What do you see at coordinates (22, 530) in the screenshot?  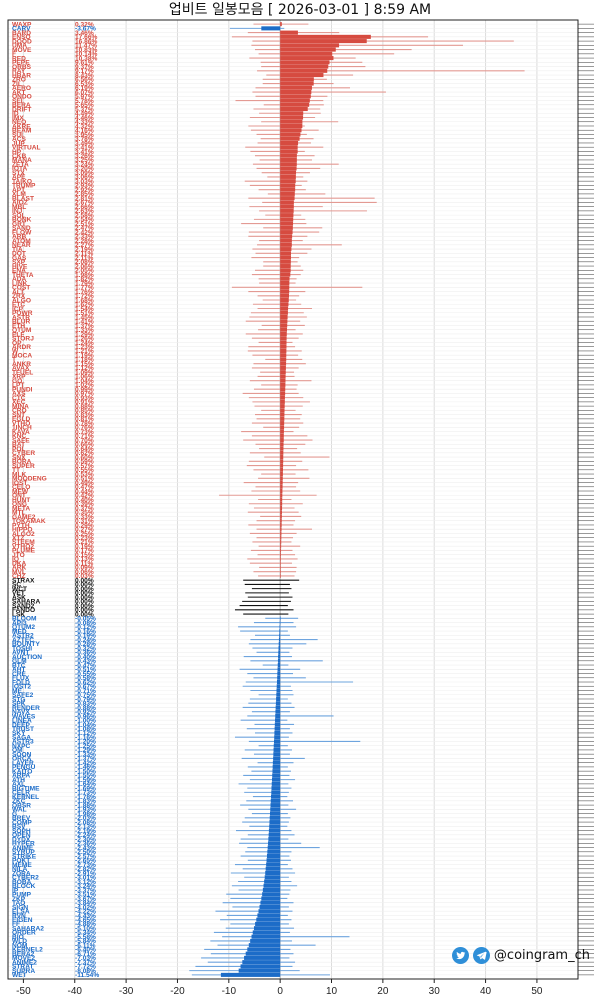 I see `coin-name: HIPPO` at bounding box center [22, 530].